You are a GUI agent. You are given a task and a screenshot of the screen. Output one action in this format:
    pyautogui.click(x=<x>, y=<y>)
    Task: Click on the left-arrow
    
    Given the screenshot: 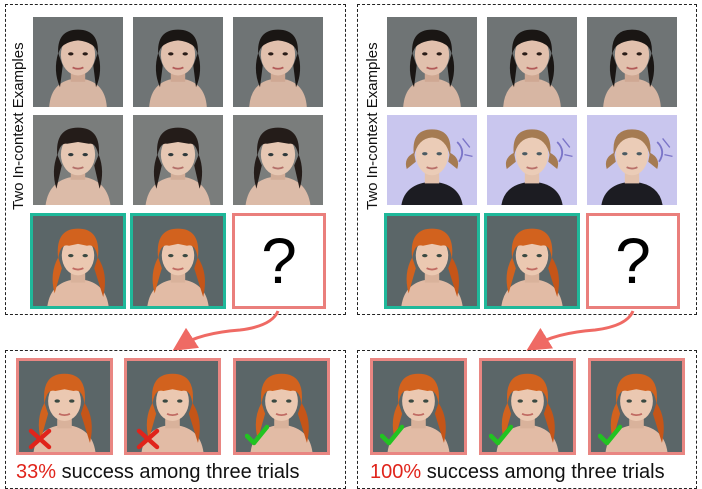 What is the action you would take?
    pyautogui.click(x=226, y=330)
    